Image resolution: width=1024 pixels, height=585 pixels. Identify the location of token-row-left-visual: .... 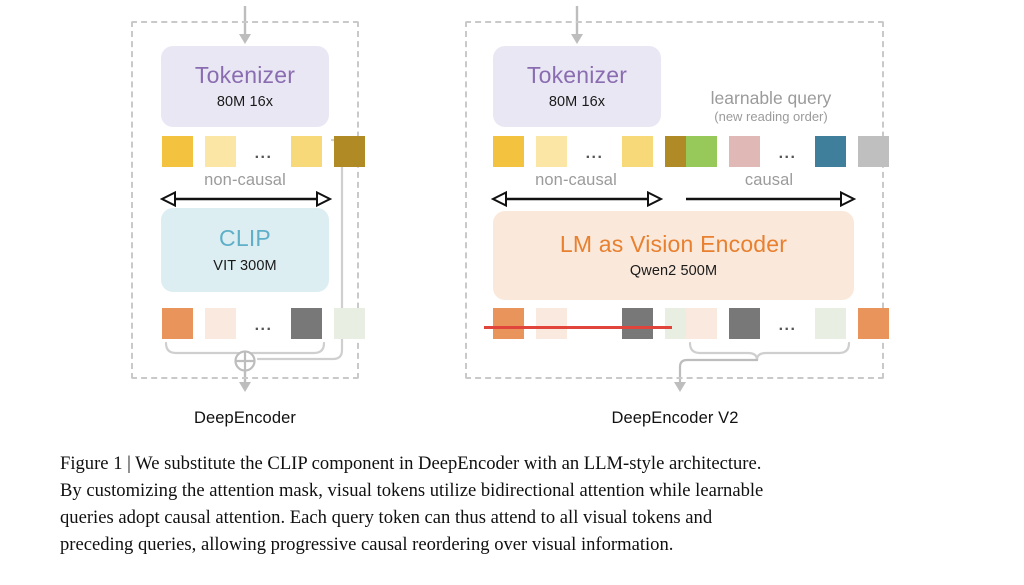
(263, 151).